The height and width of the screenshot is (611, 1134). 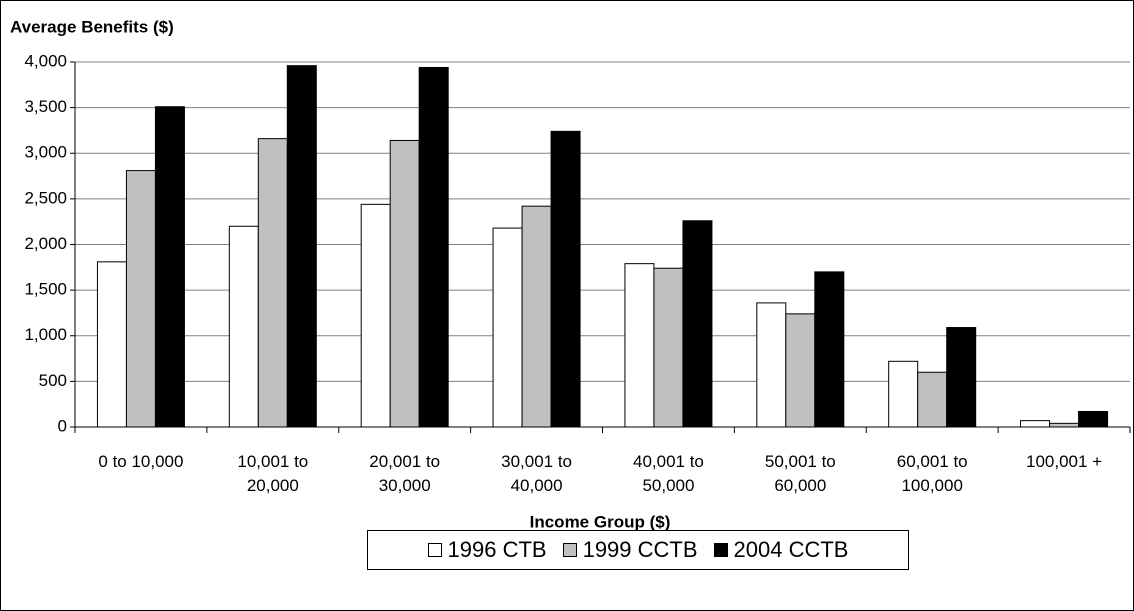 I want to click on legend-item: 1999 CCTB, so click(x=630, y=550).